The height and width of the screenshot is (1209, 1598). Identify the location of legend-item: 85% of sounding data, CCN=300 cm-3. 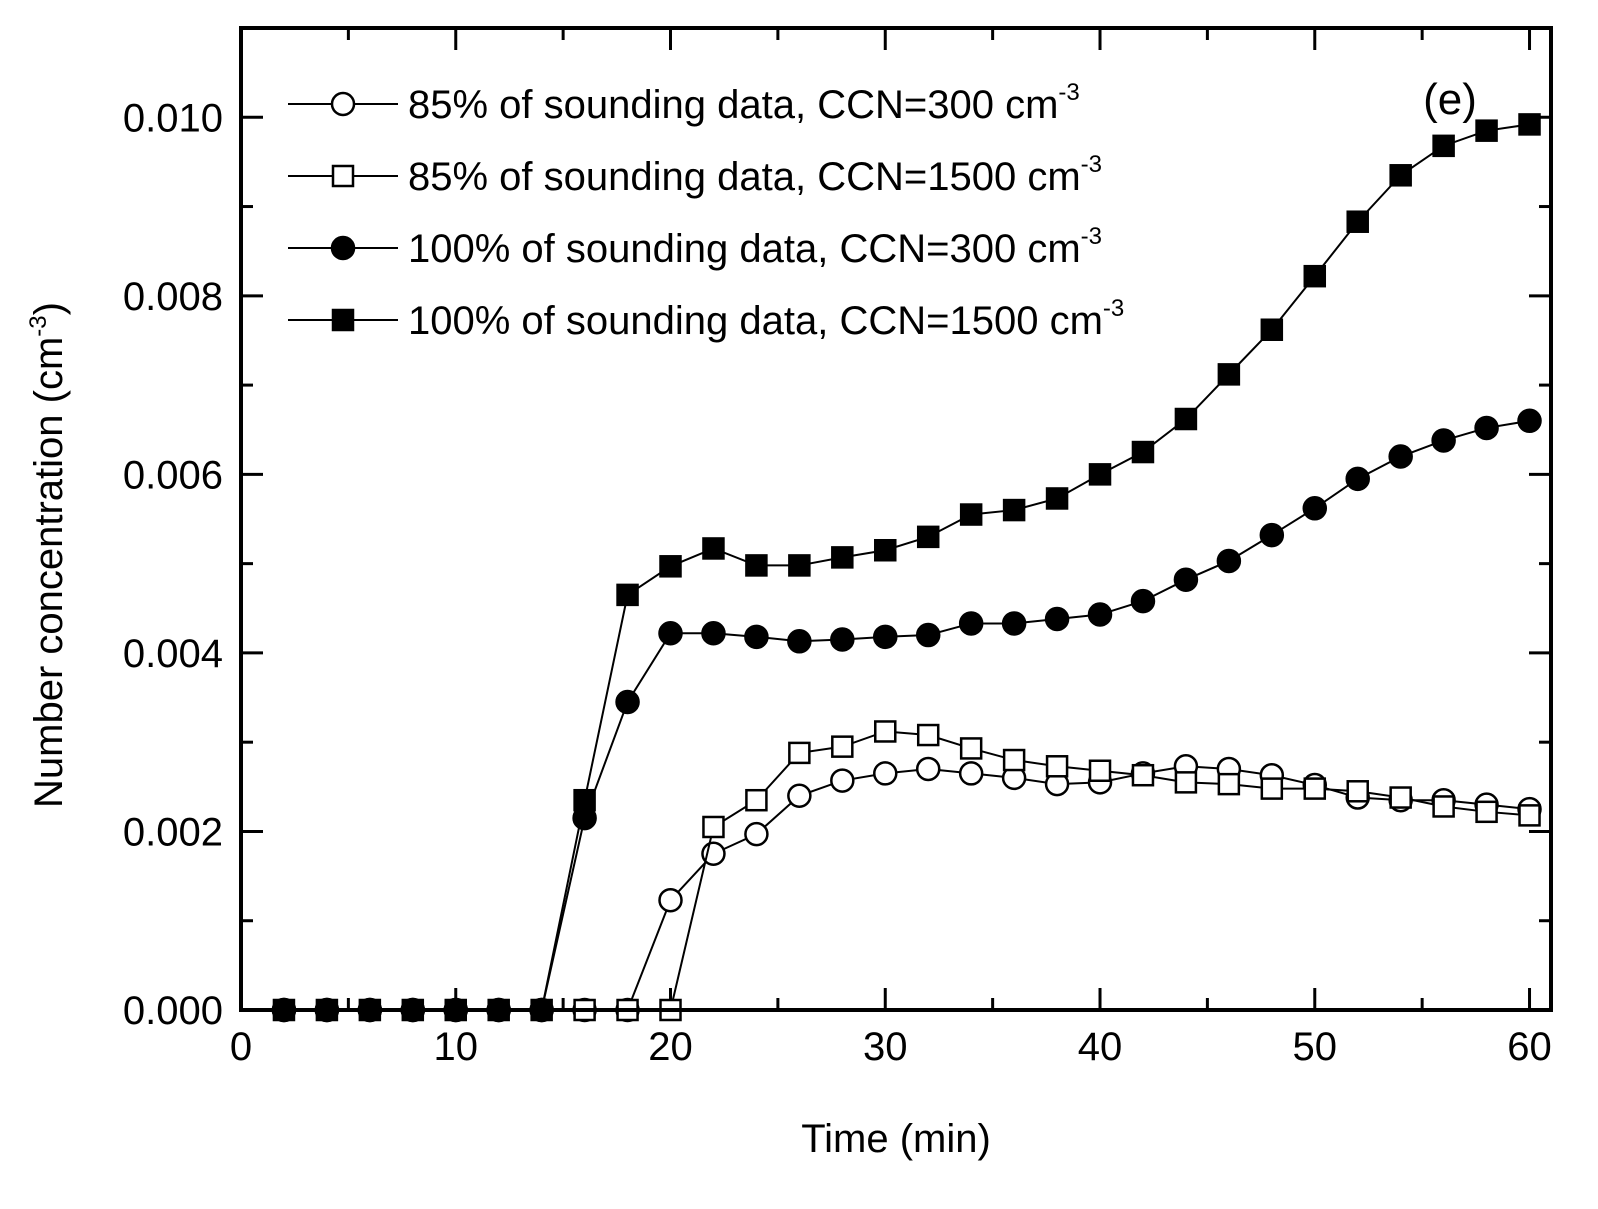
(684, 103).